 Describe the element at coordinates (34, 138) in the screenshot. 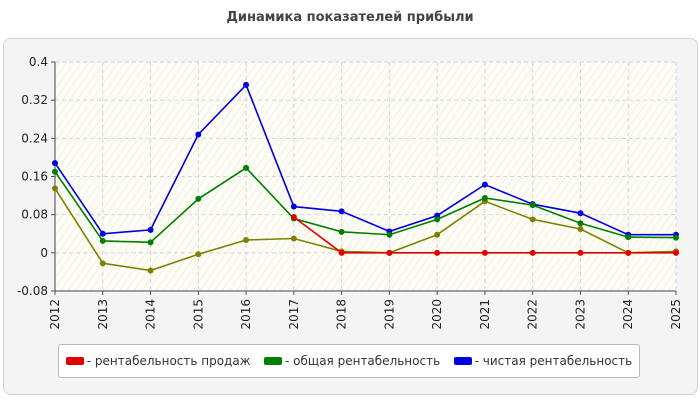

I see `y-tick-label: 0.24` at that location.